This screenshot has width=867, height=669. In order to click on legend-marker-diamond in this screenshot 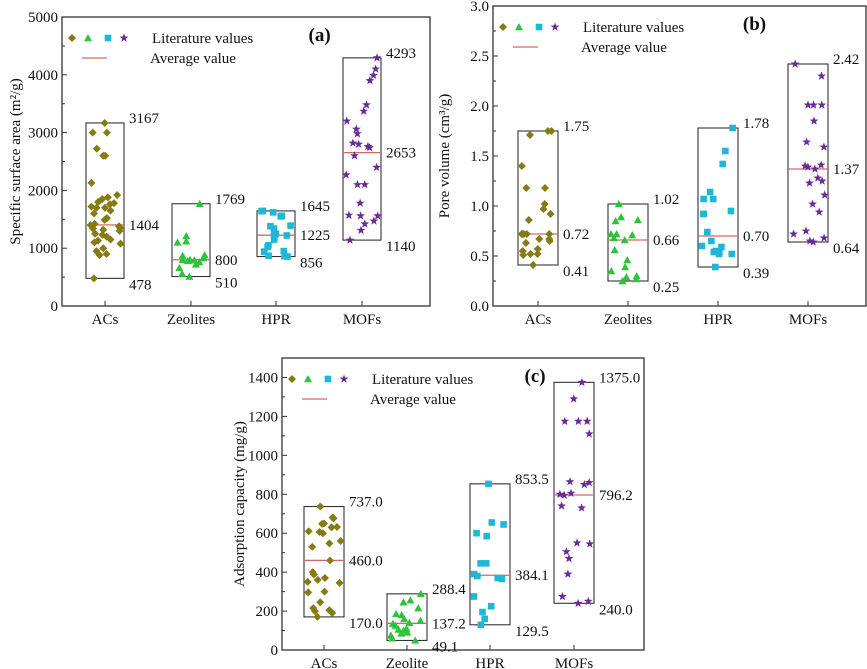, I will do `click(503, 27)`.